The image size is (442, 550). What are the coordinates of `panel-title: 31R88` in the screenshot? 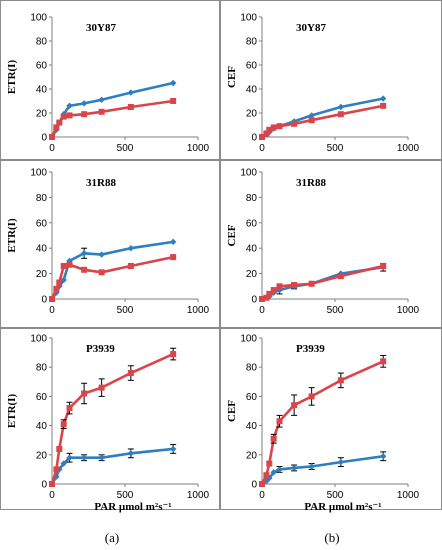 It's located at (311, 183).